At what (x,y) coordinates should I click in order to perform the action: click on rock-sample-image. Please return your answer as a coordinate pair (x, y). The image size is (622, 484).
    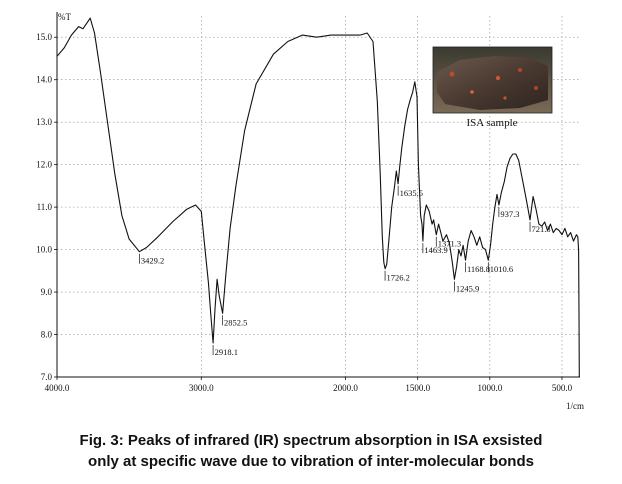
    Looking at the image, I should click on (492, 83).